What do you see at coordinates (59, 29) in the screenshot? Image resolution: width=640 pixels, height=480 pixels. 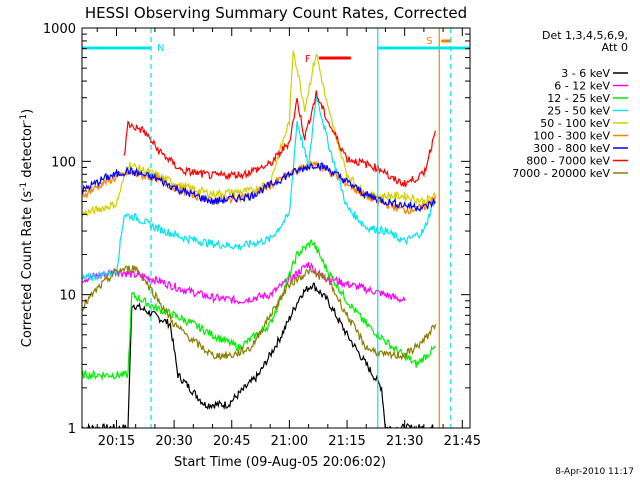 I see `y-tick-label: 1000` at bounding box center [59, 29].